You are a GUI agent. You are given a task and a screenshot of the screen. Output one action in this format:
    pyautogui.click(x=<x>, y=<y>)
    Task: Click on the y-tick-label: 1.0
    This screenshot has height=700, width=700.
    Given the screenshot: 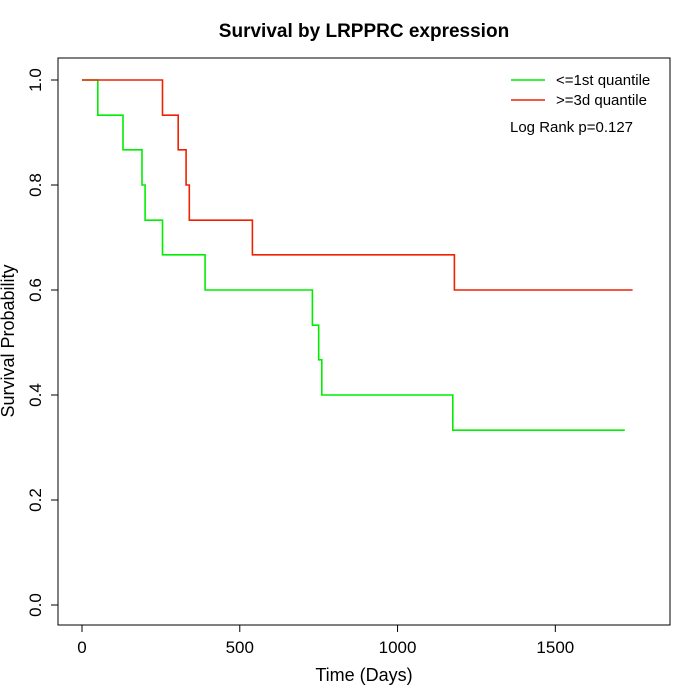 What is the action you would take?
    pyautogui.click(x=35, y=80)
    